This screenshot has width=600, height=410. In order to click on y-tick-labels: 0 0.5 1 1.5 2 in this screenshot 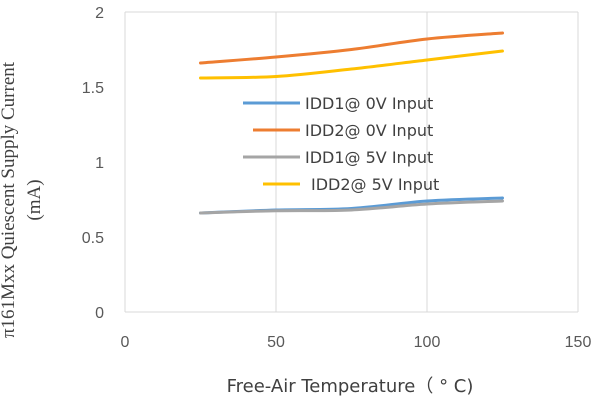, I will do `click(93, 163)`.